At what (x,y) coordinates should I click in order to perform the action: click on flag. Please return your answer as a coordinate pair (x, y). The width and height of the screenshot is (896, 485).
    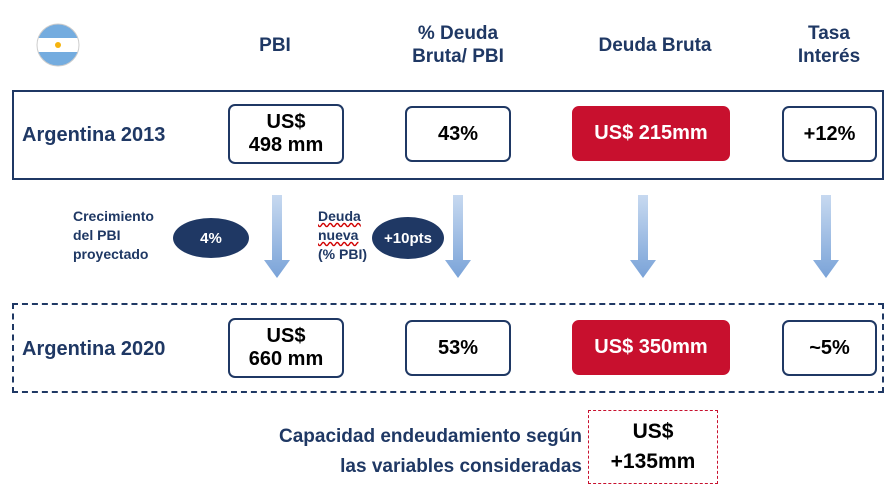
    Looking at the image, I should click on (58, 45).